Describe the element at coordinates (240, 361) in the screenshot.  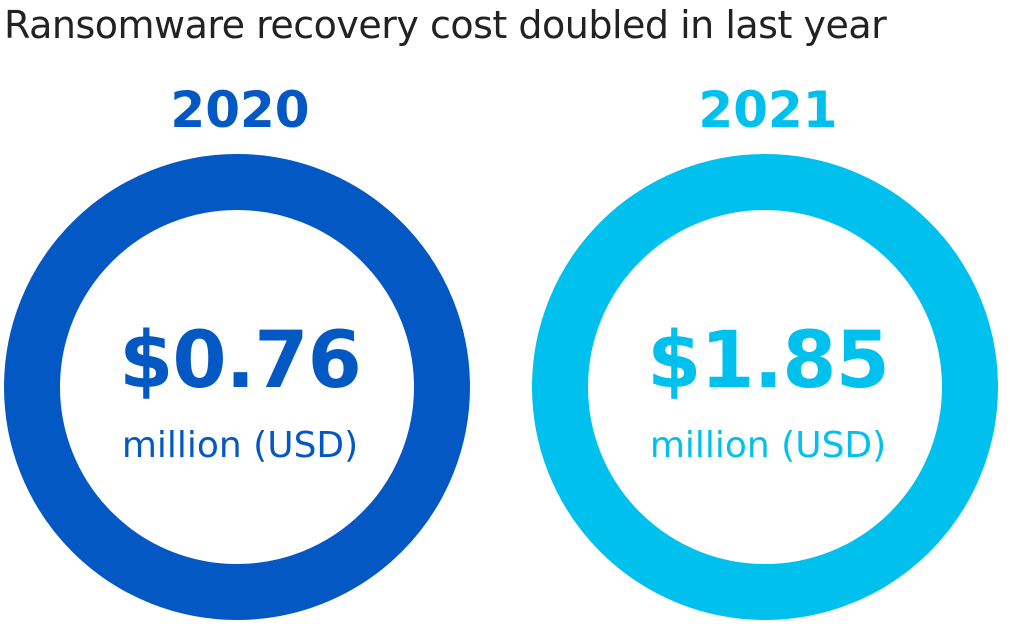
I see `cost-value-2020: $0.76` at that location.